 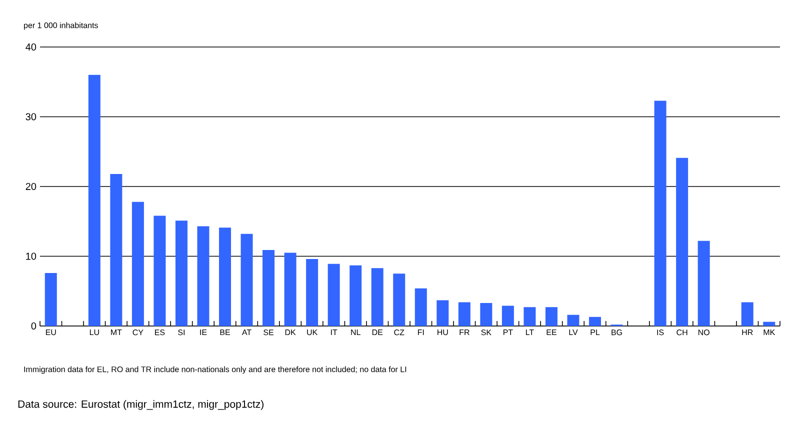 What do you see at coordinates (31, 186) in the screenshot?
I see `y-tick-label: 20` at bounding box center [31, 186].